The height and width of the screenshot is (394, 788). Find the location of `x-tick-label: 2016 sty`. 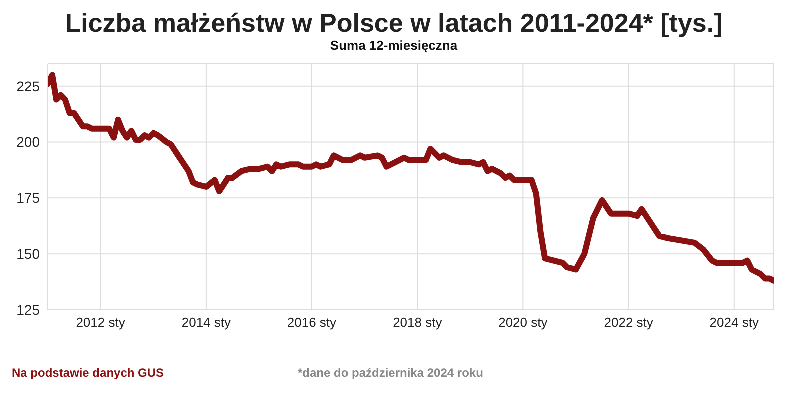

x-tick-label: 2016 sty is located at coordinates (312, 322).